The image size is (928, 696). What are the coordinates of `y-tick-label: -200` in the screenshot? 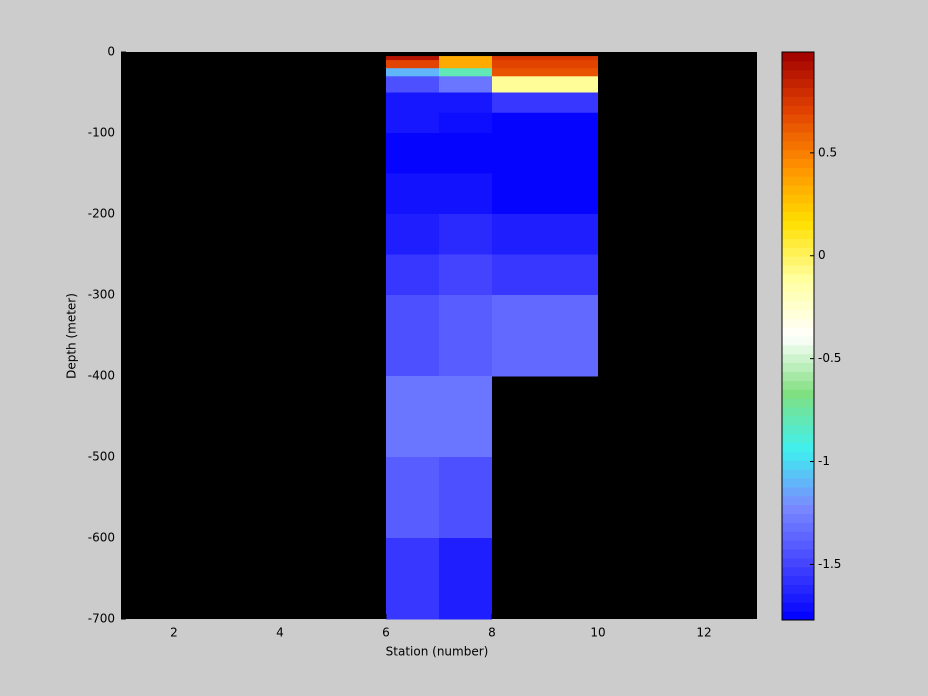 It's located at (101, 214).